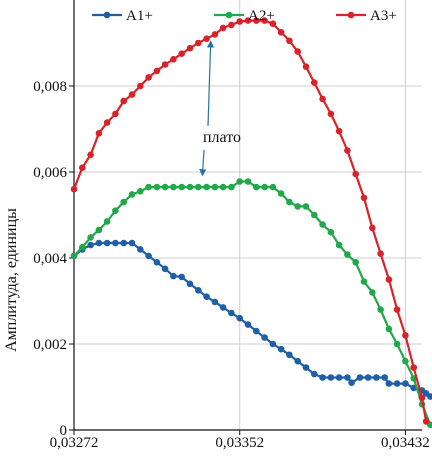 Image resolution: width=432 pixels, height=457 pixels. Describe the element at coordinates (139, 16) in the screenshot. I see `legend-label-a1: A1+` at that location.